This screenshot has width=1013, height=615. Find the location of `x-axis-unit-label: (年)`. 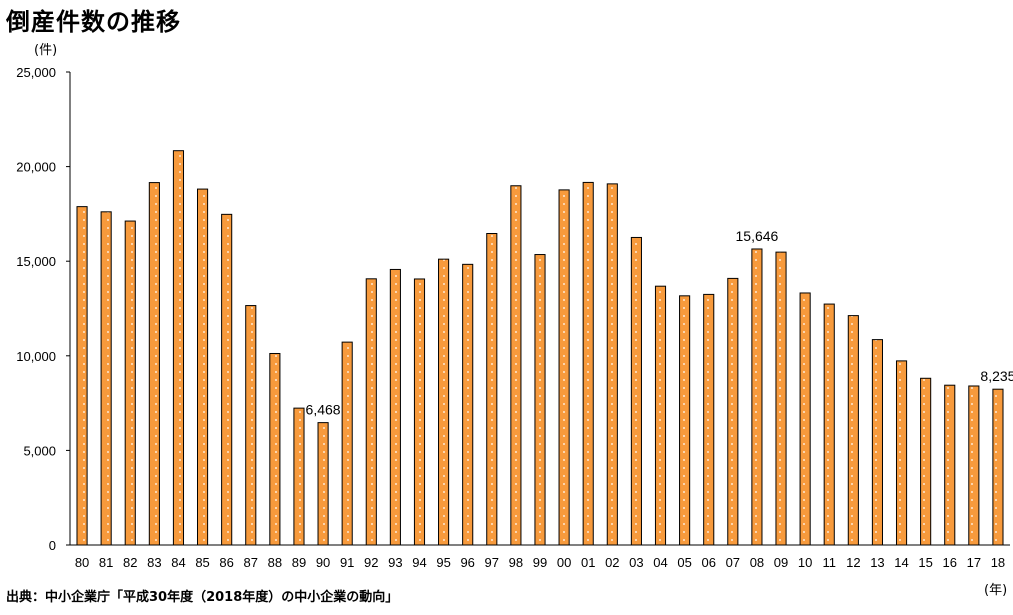

x-axis-unit-label: (年) is located at coordinates (995, 590).